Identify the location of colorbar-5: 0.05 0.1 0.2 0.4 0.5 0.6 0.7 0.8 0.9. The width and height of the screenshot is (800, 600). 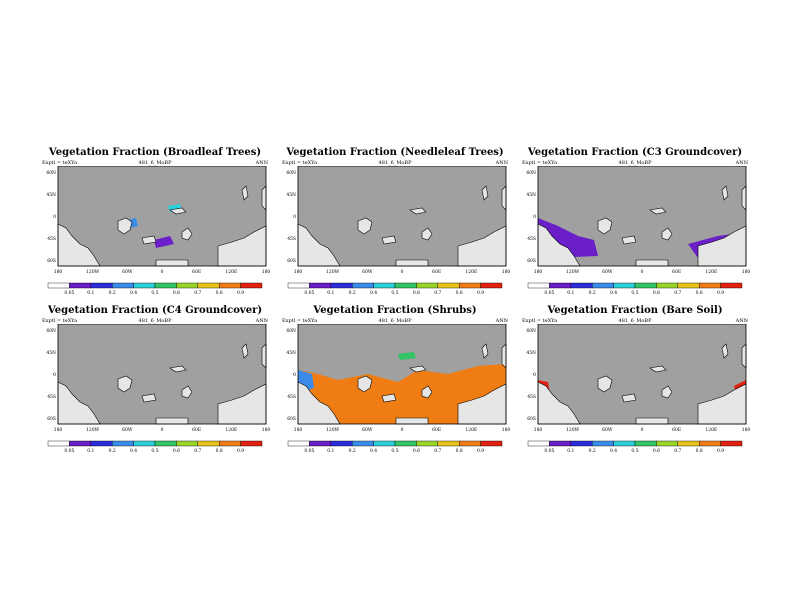
(395, 447).